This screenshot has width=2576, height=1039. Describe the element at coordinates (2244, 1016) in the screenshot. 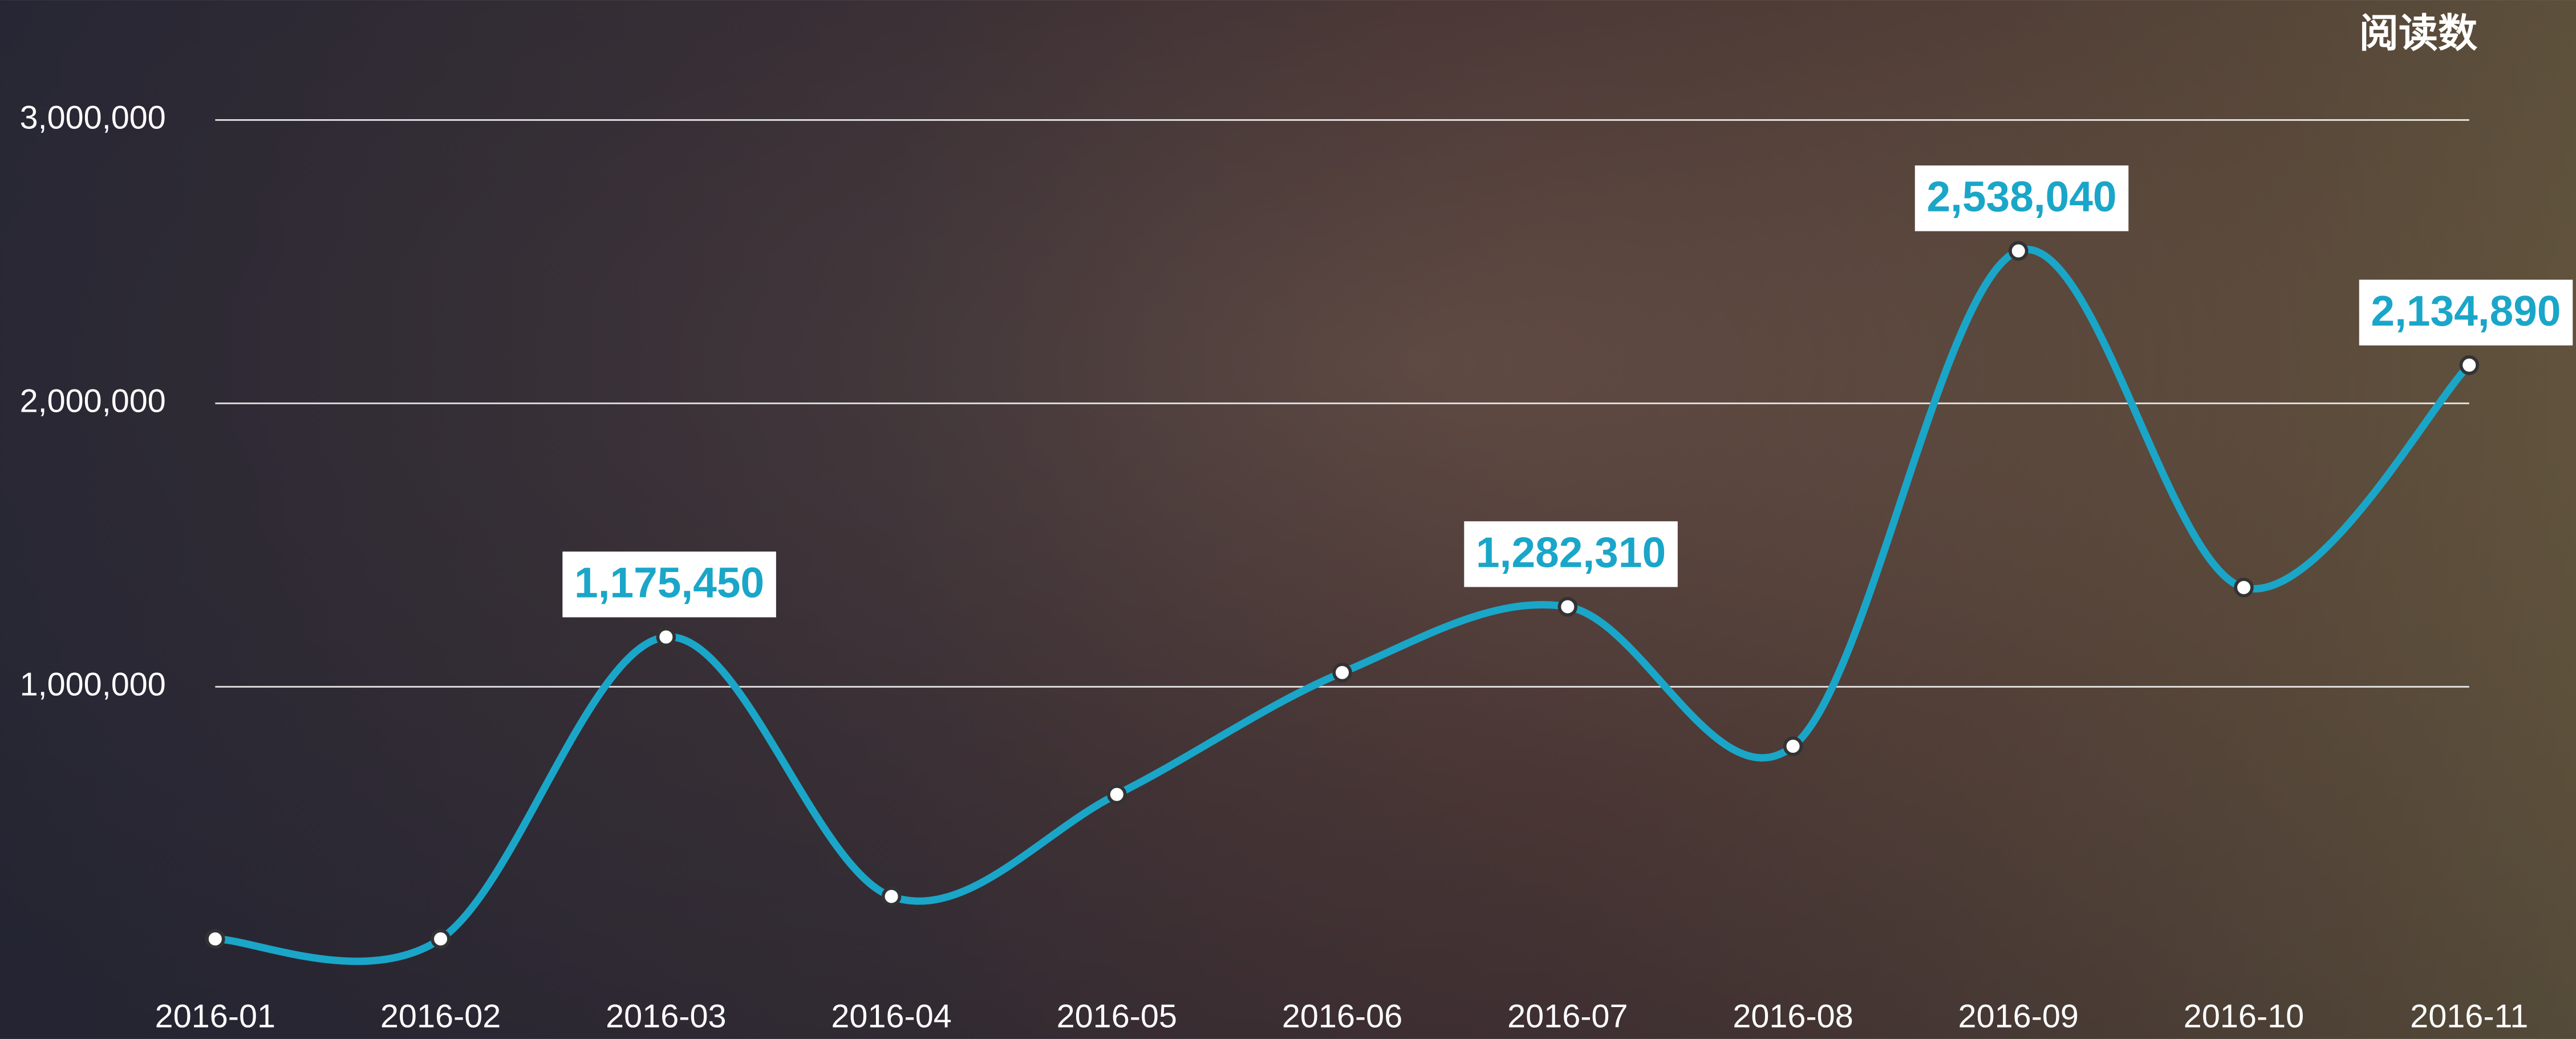

I see `x-tick-label: 2016-10` at that location.